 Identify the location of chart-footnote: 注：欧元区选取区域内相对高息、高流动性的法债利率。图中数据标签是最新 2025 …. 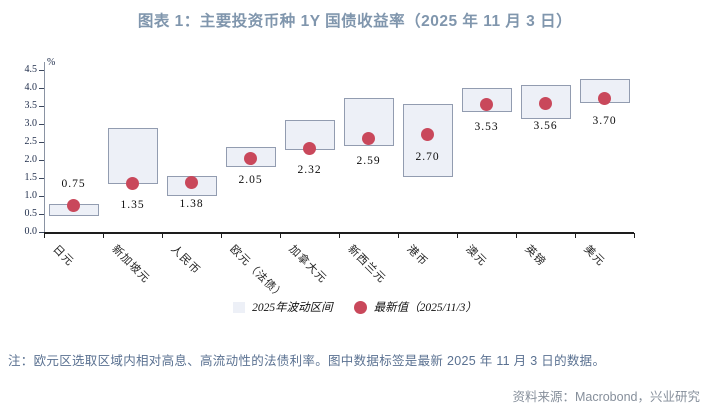
(307, 361).